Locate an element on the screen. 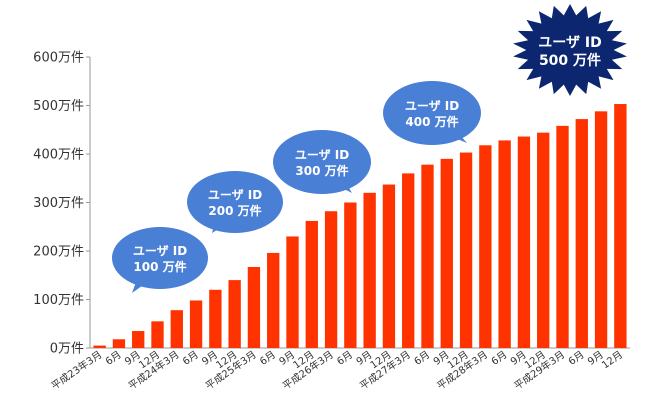  y-tick-label: 400万件 is located at coordinates (58, 155).